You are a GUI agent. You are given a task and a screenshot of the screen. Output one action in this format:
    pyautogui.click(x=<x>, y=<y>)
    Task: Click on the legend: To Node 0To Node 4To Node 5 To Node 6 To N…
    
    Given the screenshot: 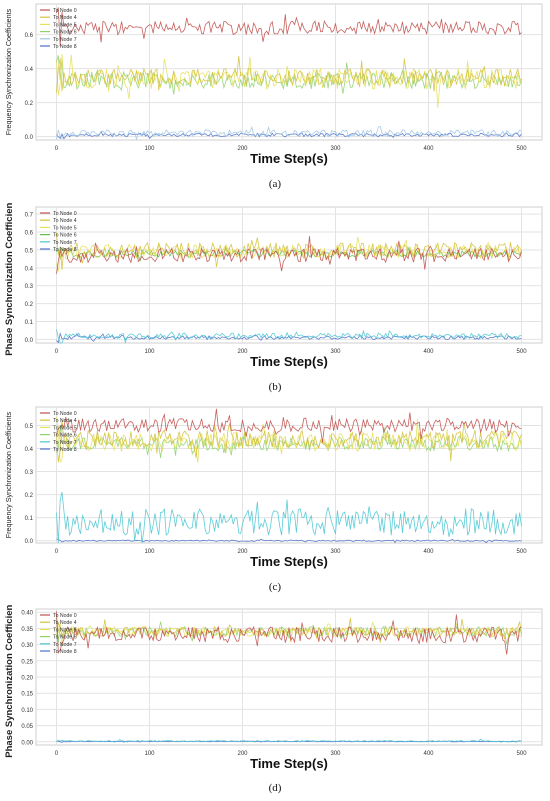 What is the action you would take?
    pyautogui.click(x=58, y=432)
    